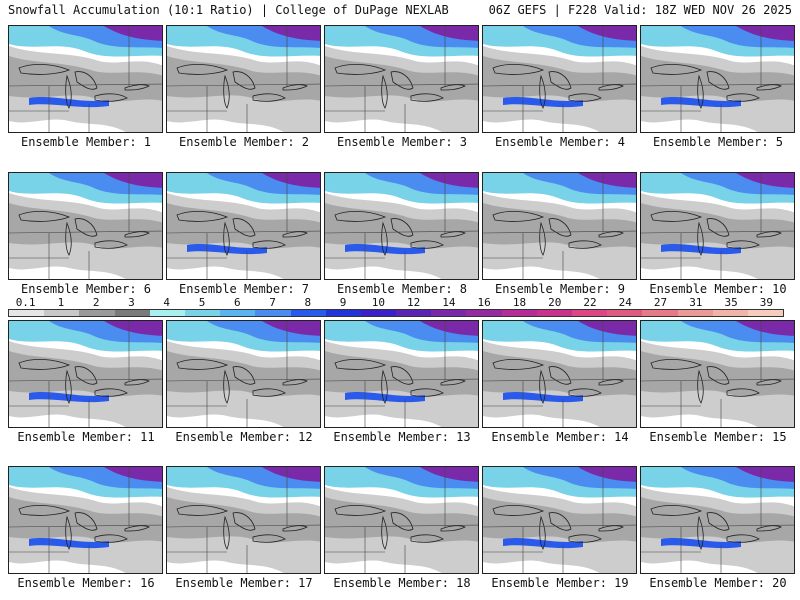 This screenshot has height=600, width=800. I want to click on color-scale-label: 24, so click(625, 302).